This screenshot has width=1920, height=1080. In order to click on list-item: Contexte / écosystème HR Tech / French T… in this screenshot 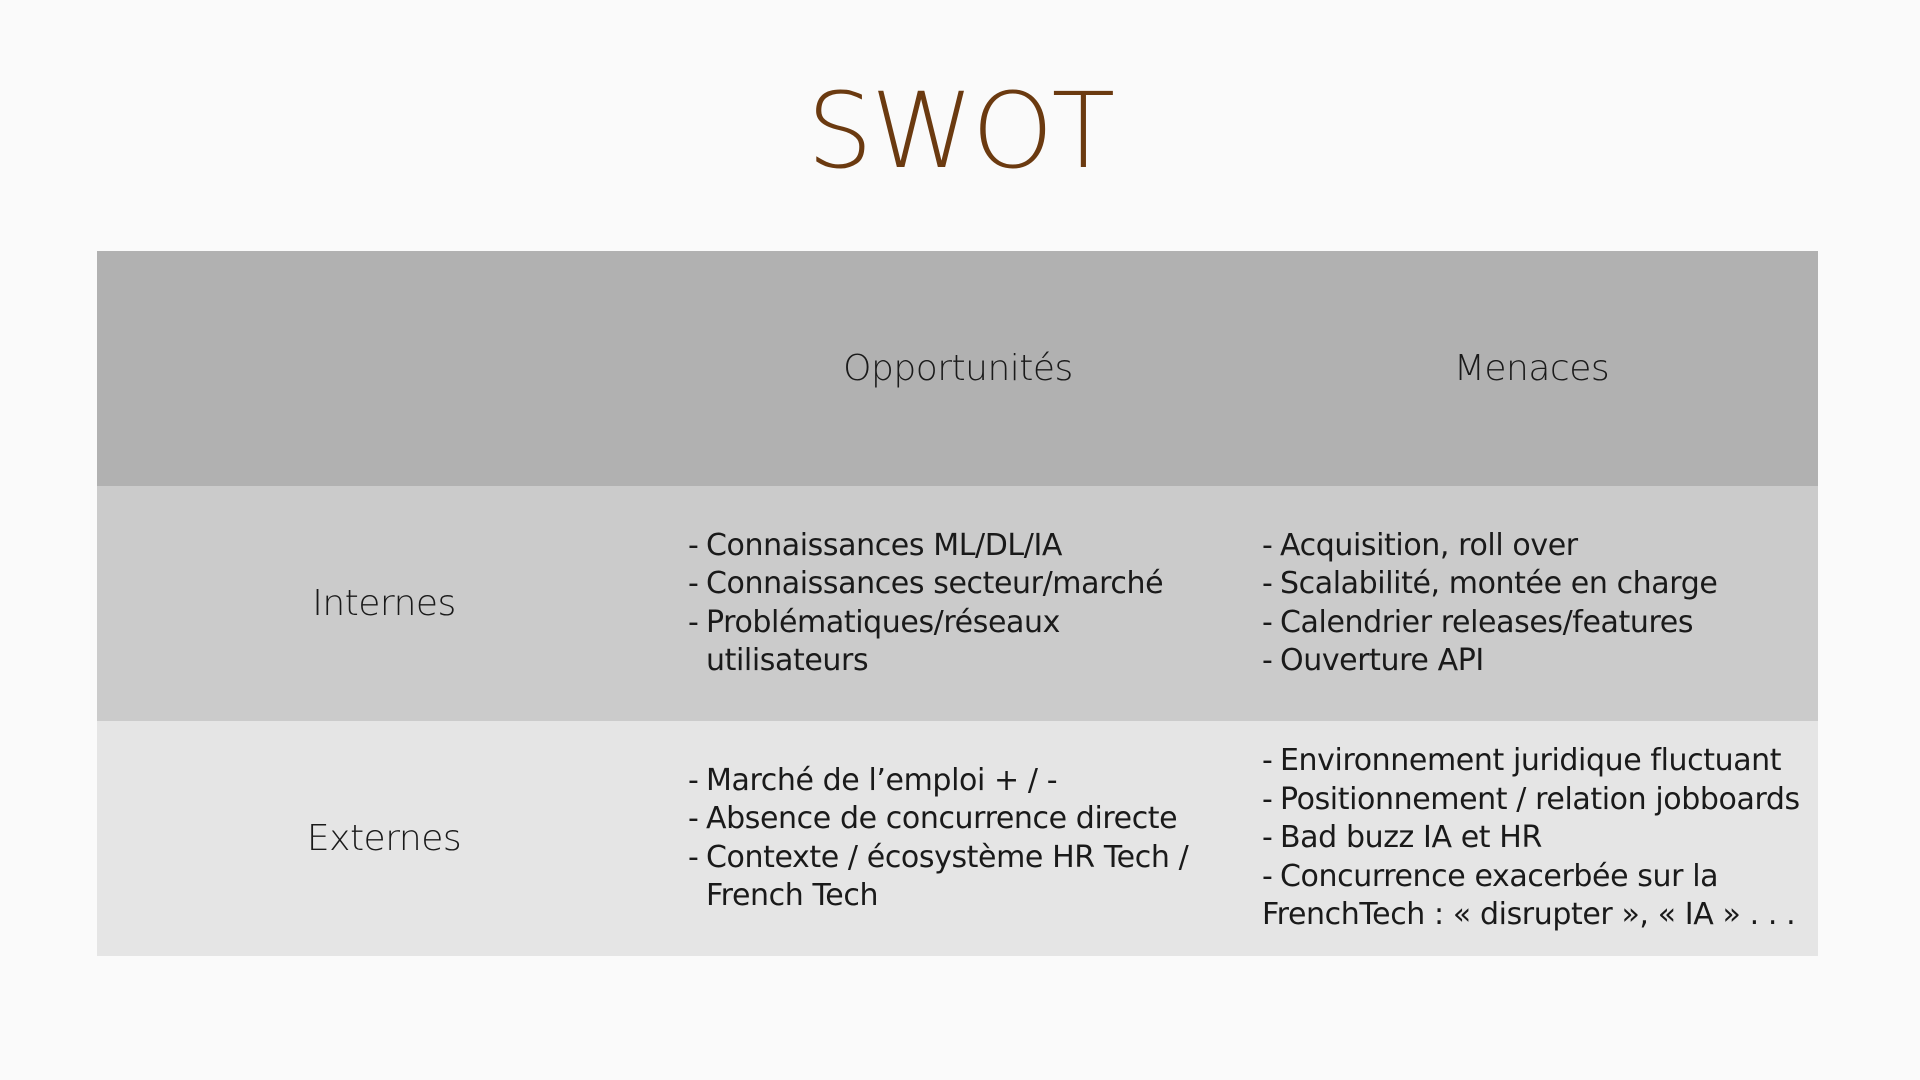, I will do `click(959, 877)`.